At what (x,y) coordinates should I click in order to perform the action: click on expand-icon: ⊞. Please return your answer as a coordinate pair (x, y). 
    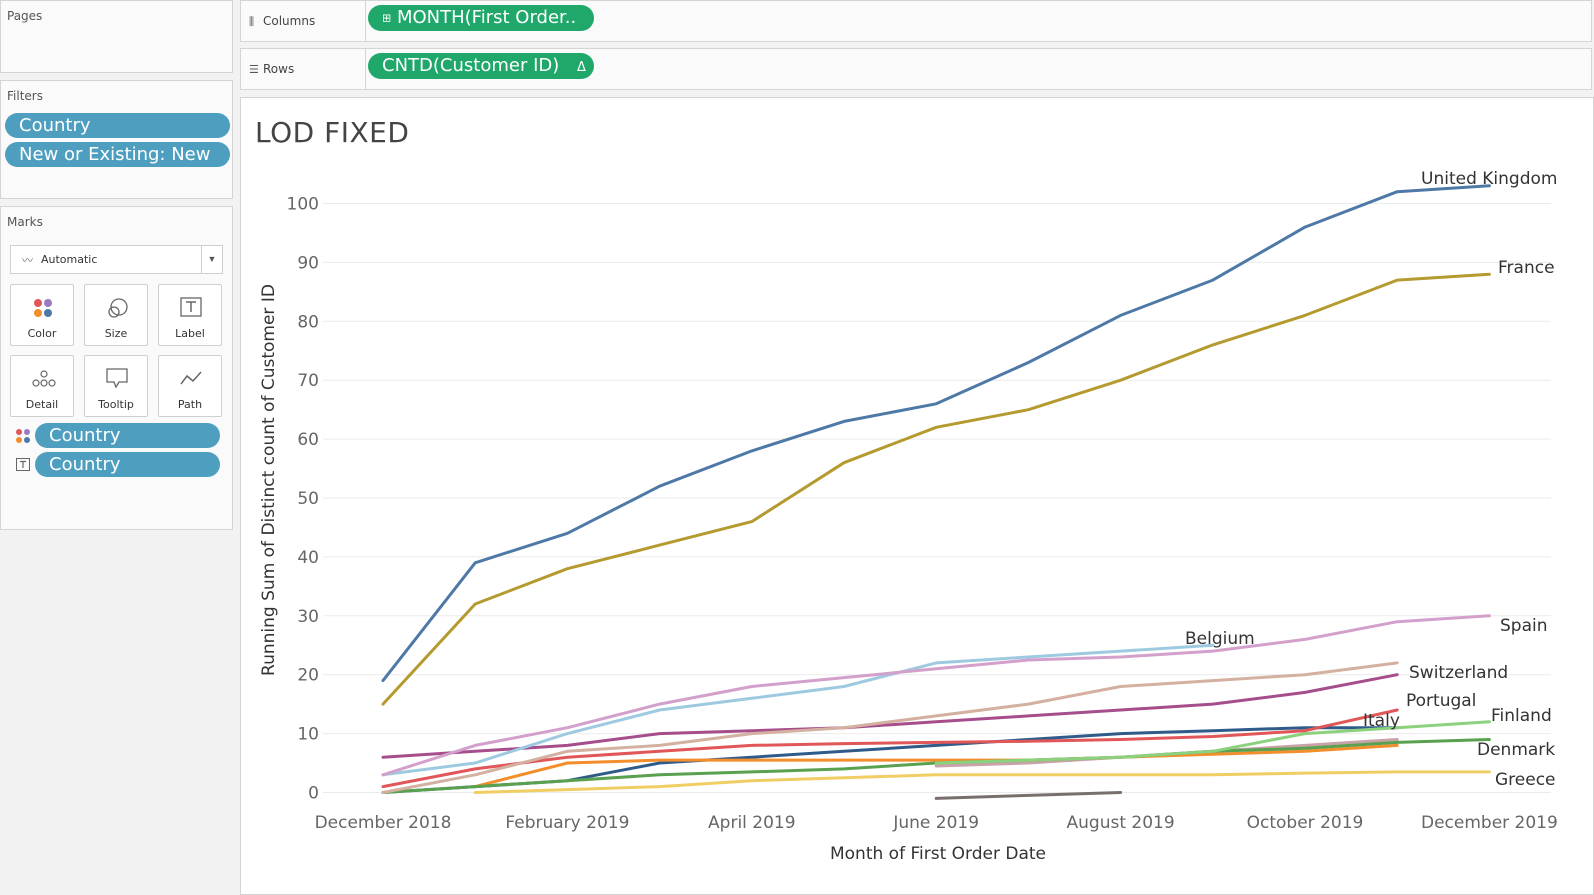
    Looking at the image, I should click on (387, 18).